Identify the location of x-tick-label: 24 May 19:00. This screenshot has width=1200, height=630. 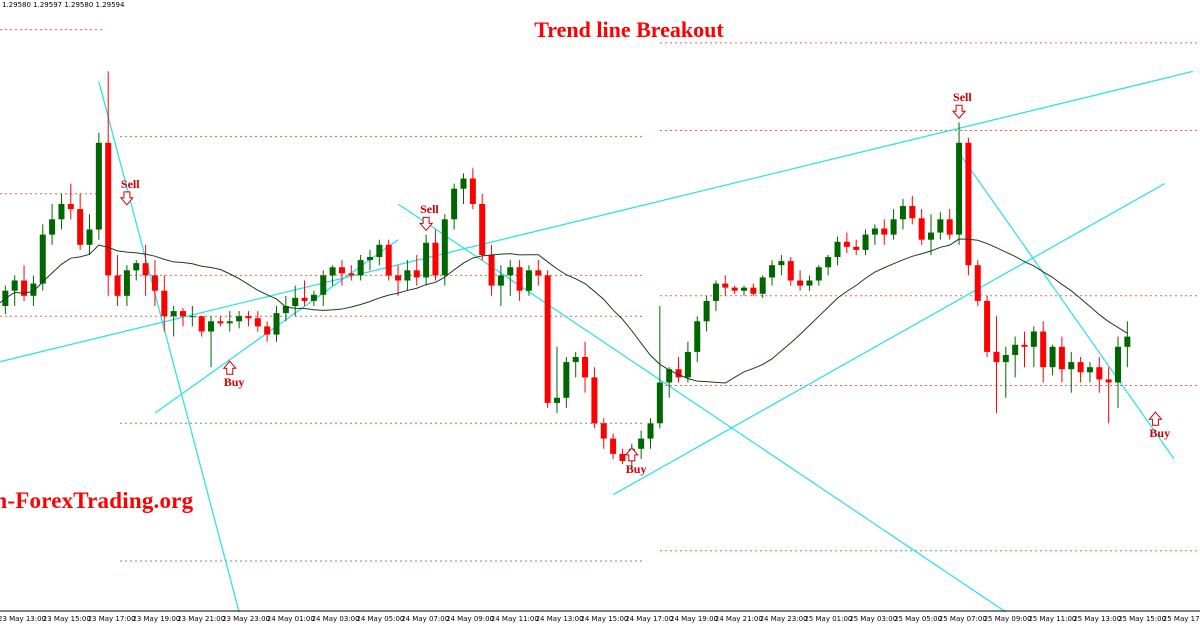
(694, 619).